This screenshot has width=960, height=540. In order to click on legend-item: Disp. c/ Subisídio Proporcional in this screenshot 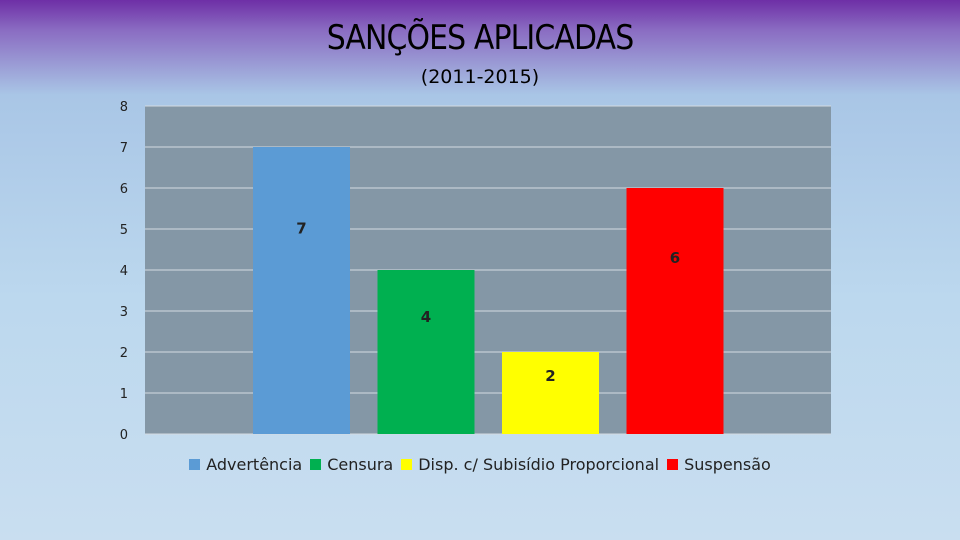, I will do `click(530, 464)`.